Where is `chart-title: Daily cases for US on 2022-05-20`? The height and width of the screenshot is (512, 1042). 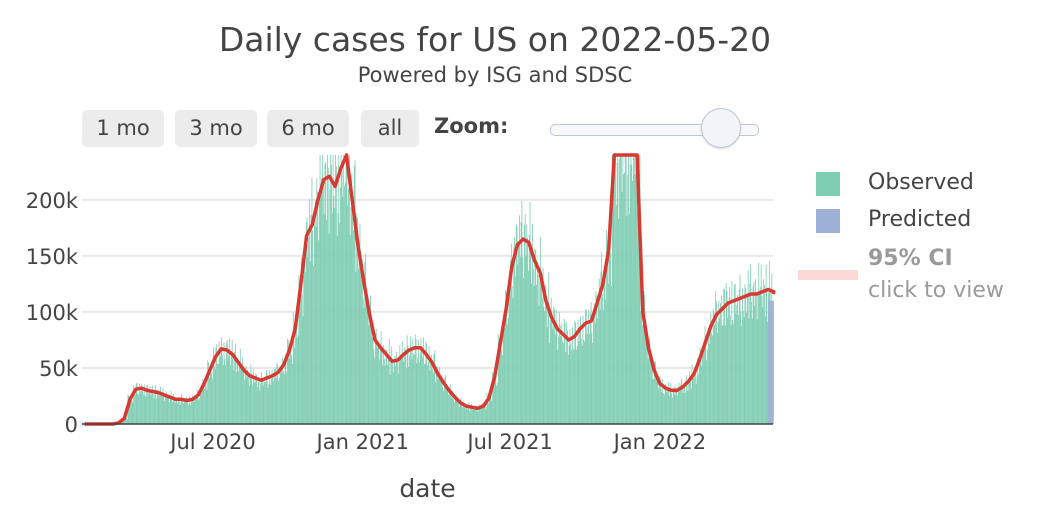 chart-title: Daily cases for US on 2022-05-20 is located at coordinates (495, 39).